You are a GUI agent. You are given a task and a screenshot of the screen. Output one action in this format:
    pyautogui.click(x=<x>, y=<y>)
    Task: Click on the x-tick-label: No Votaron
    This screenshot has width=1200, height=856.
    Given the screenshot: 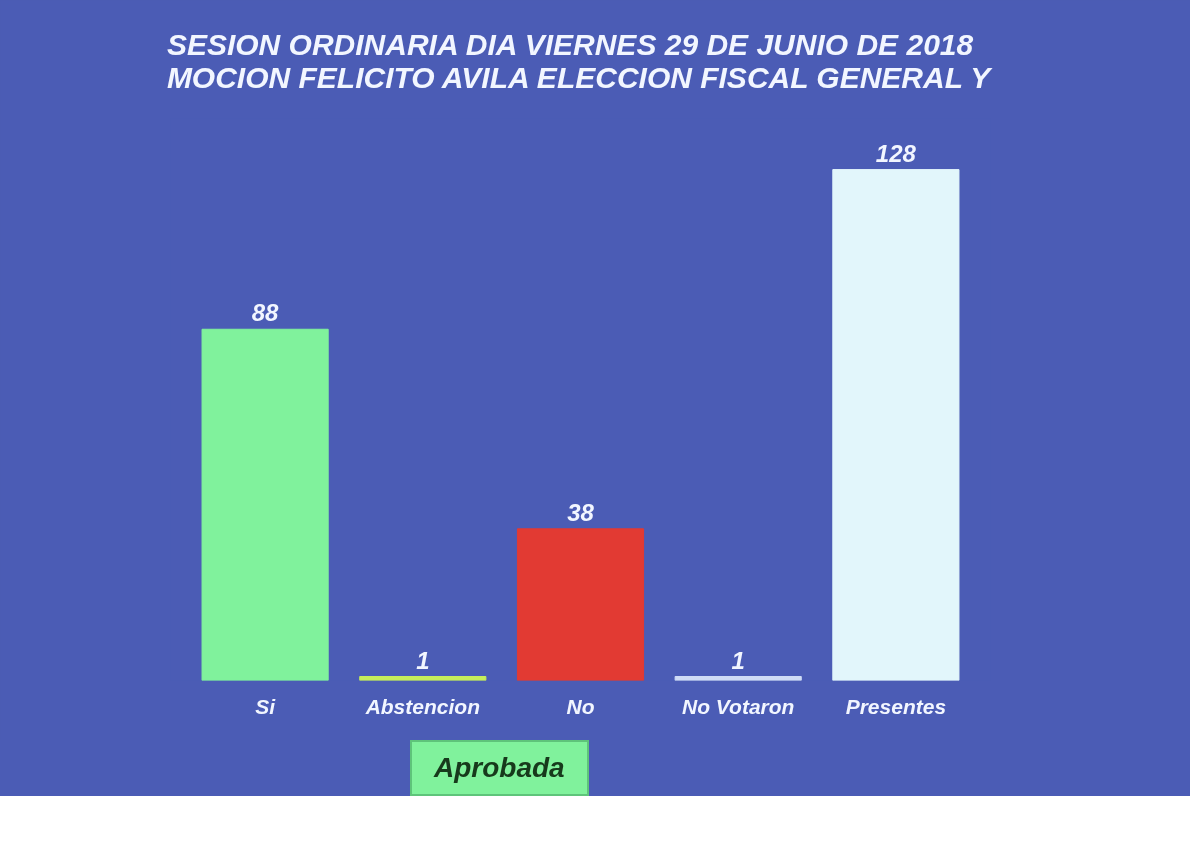 What is the action you would take?
    pyautogui.click(x=738, y=706)
    